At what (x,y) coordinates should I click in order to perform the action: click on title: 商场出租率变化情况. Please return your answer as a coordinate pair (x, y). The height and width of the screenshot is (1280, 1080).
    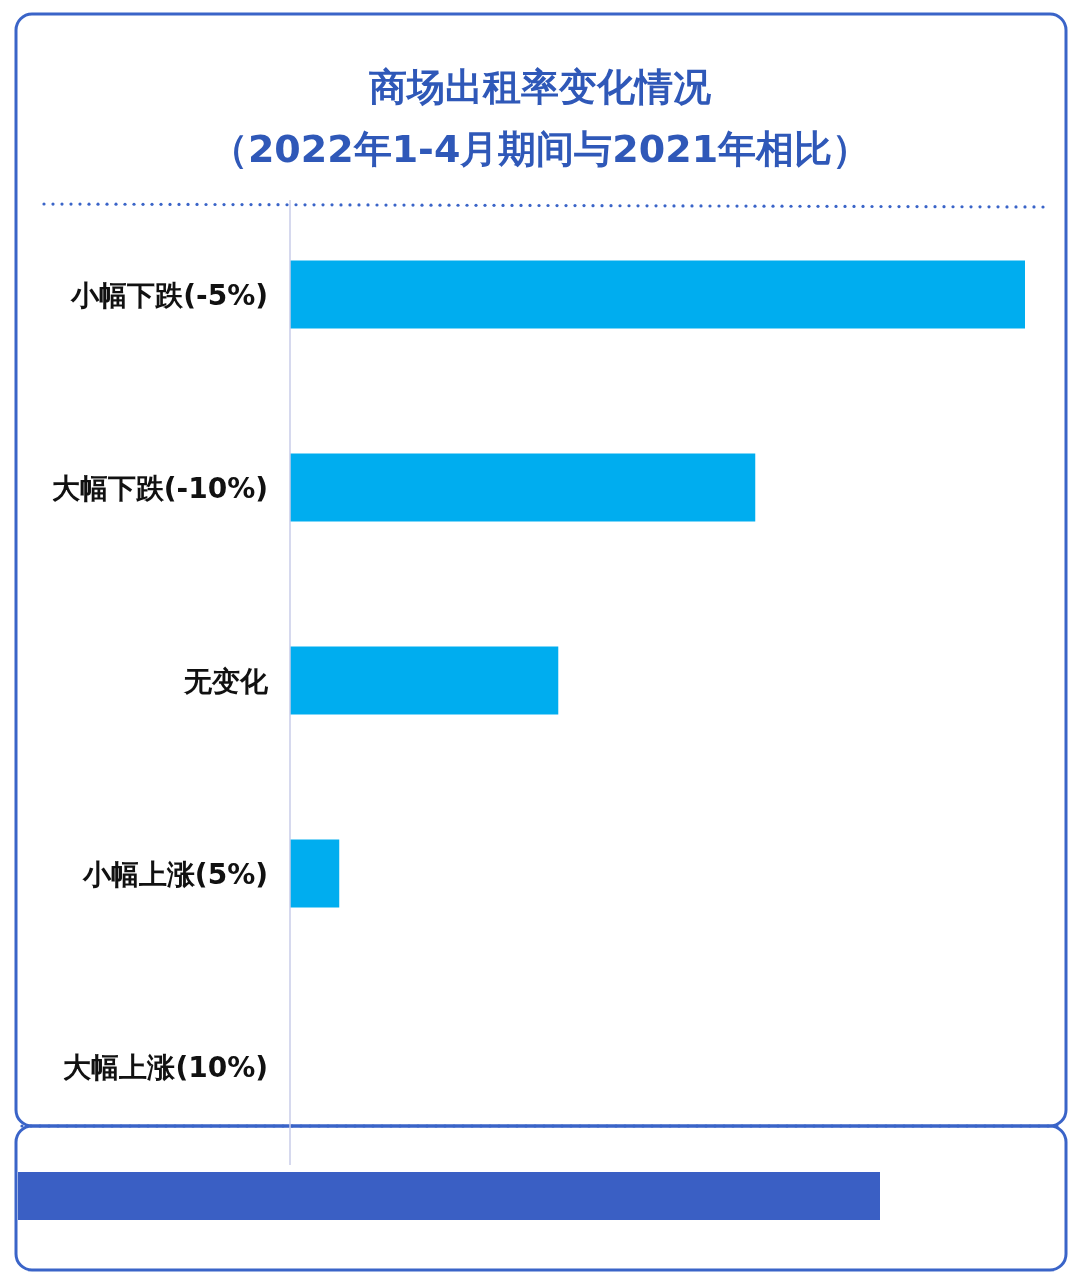
    Looking at the image, I should click on (540, 87).